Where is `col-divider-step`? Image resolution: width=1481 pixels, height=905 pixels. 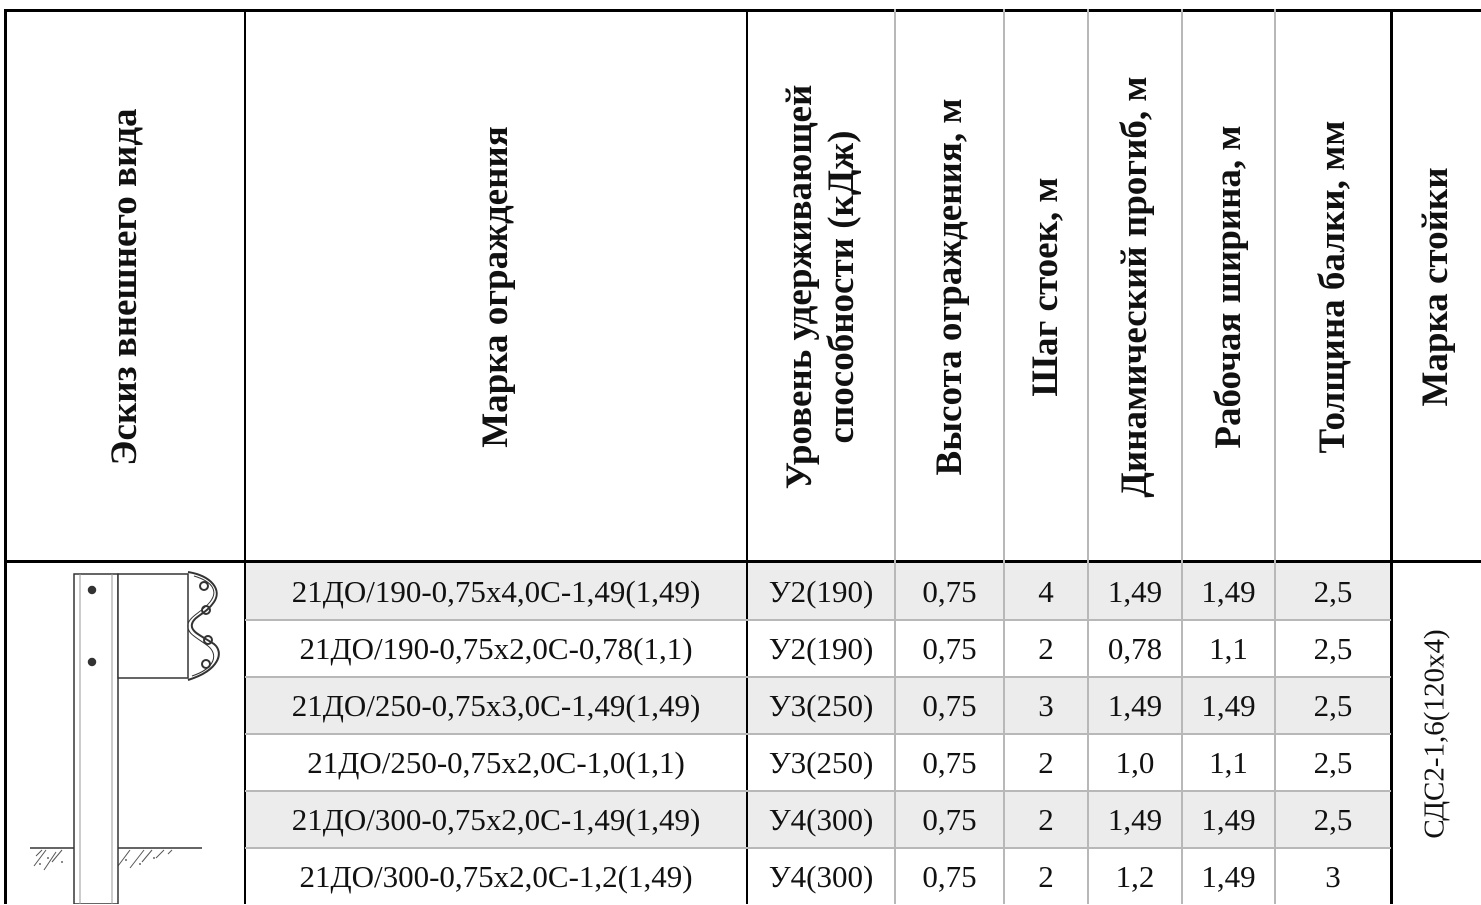 col-divider-step is located at coordinates (1088, 456).